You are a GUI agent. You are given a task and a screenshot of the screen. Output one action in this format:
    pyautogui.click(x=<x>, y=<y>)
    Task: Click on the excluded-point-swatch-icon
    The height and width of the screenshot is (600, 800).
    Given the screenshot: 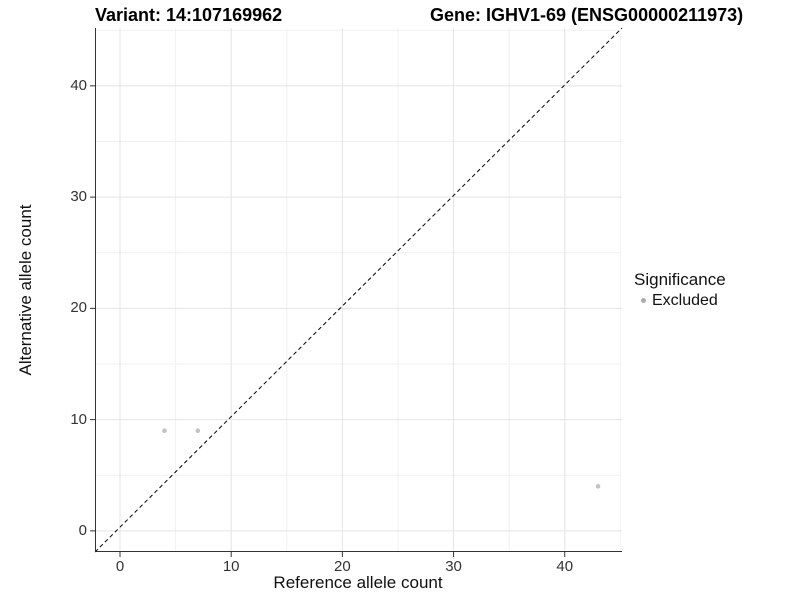 What is the action you would take?
    pyautogui.click(x=643, y=300)
    